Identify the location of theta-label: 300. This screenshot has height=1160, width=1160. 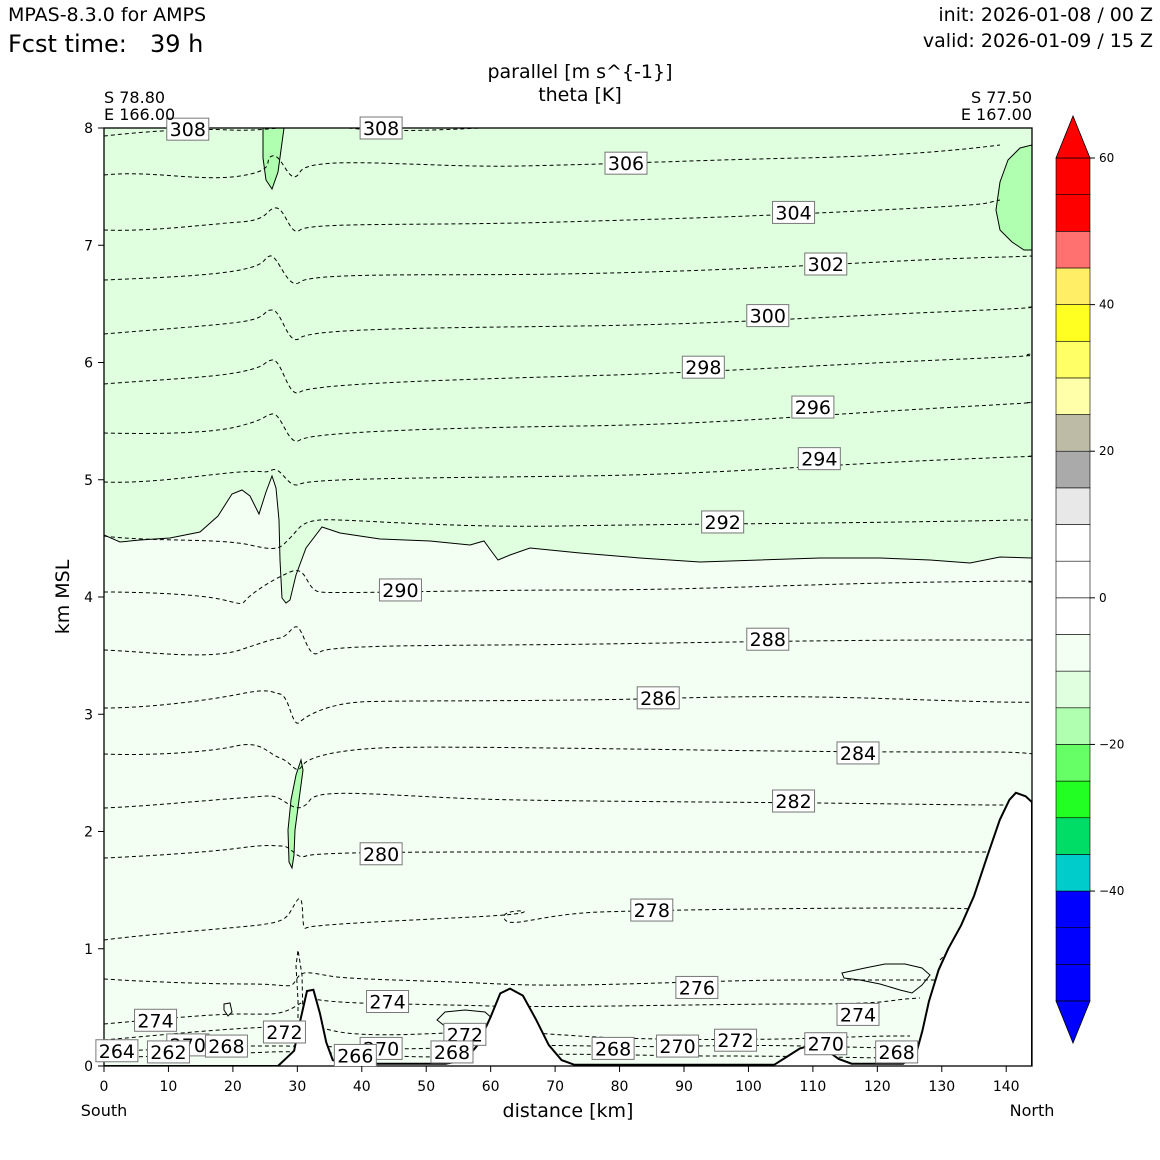
(768, 317).